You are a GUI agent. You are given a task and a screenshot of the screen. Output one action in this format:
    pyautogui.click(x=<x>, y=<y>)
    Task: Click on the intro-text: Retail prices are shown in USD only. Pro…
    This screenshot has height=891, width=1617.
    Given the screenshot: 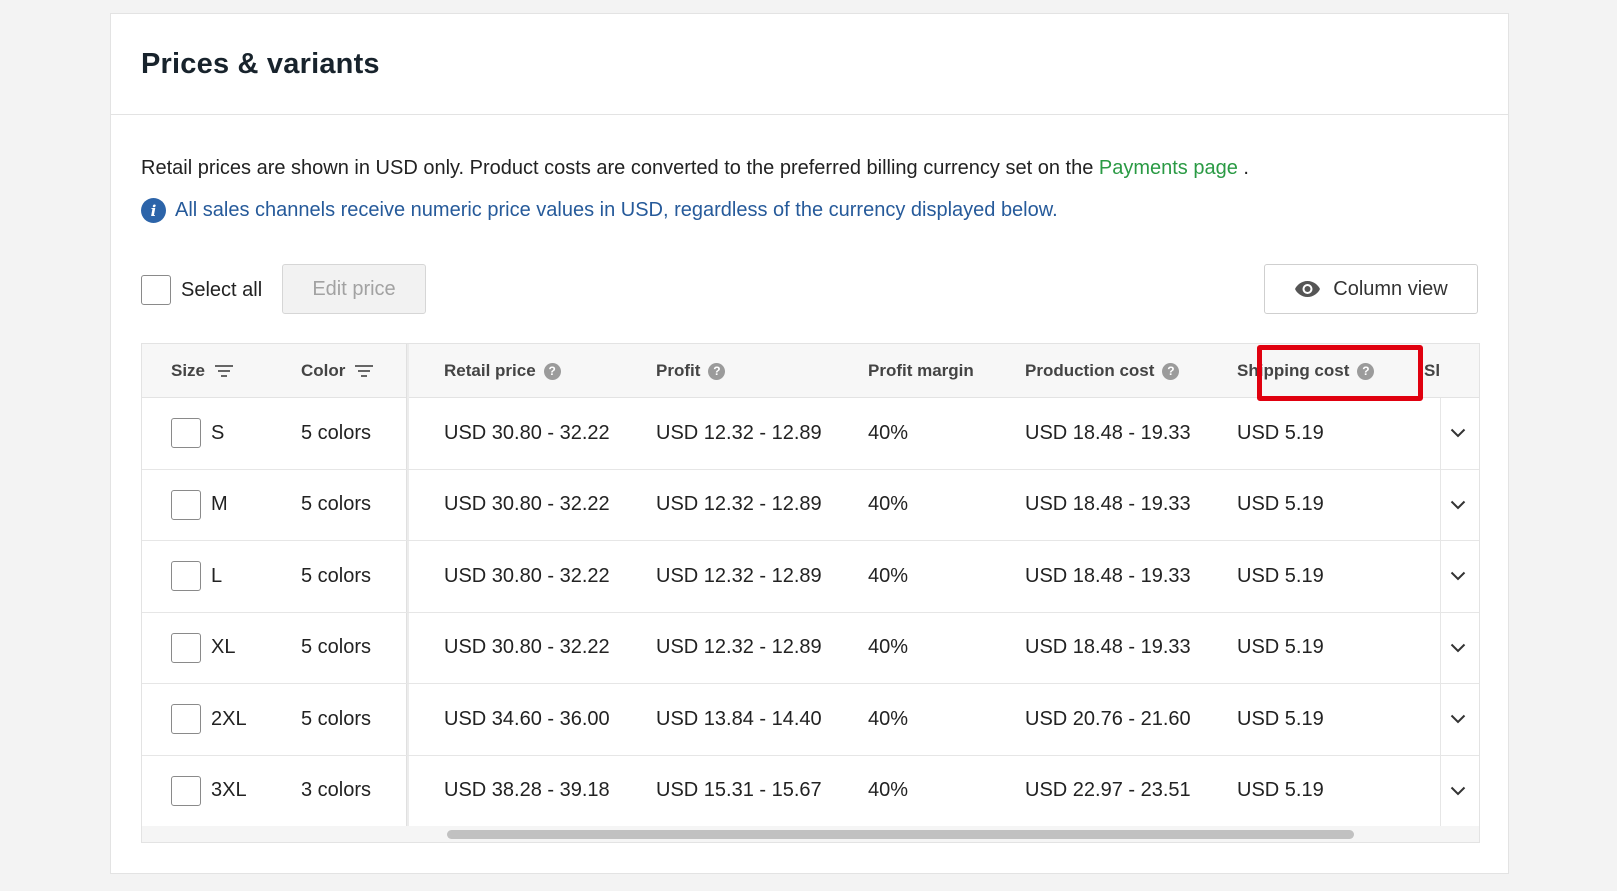 What is the action you would take?
    pyautogui.click(x=695, y=168)
    